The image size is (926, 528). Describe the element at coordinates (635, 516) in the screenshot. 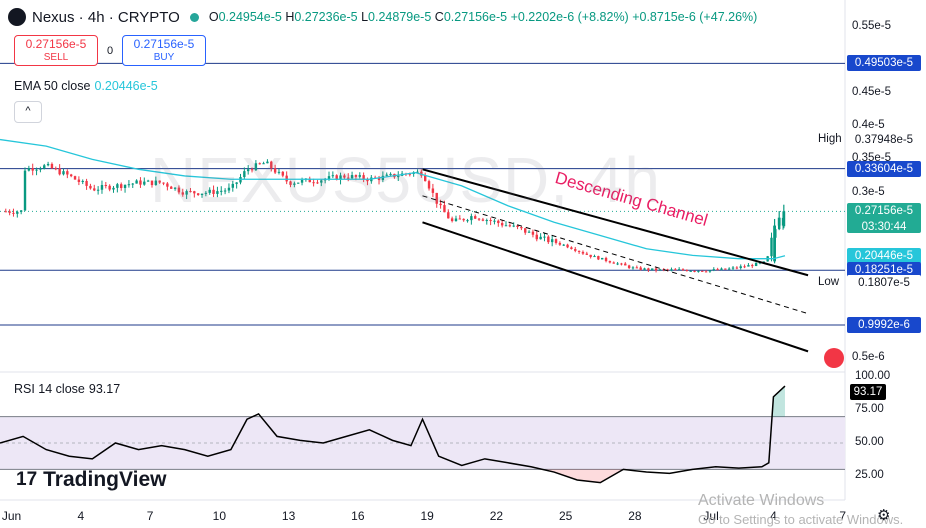

I see `time-tick-9: 28` at that location.